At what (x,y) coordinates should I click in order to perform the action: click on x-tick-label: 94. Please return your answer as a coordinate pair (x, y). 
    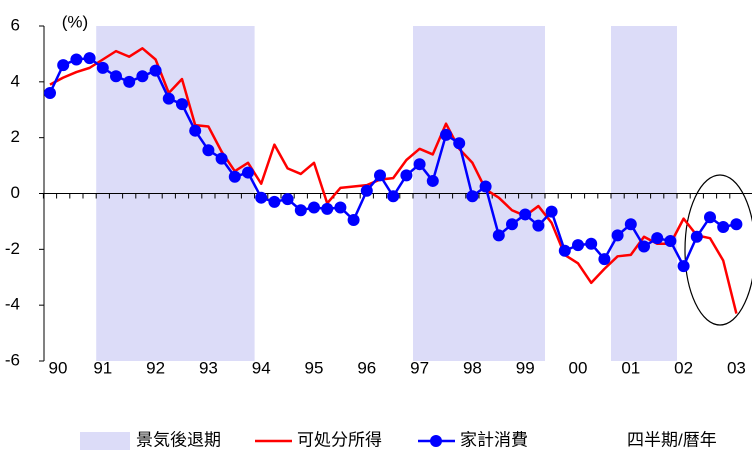
    Looking at the image, I should click on (261, 367).